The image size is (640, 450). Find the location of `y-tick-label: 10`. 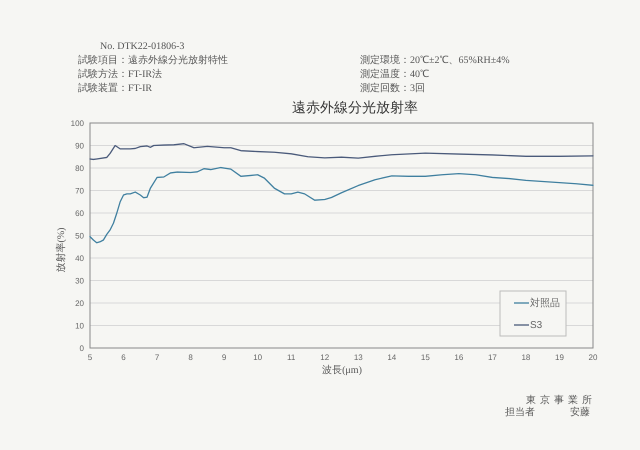

y-tick-label: 10 is located at coordinates (80, 326).